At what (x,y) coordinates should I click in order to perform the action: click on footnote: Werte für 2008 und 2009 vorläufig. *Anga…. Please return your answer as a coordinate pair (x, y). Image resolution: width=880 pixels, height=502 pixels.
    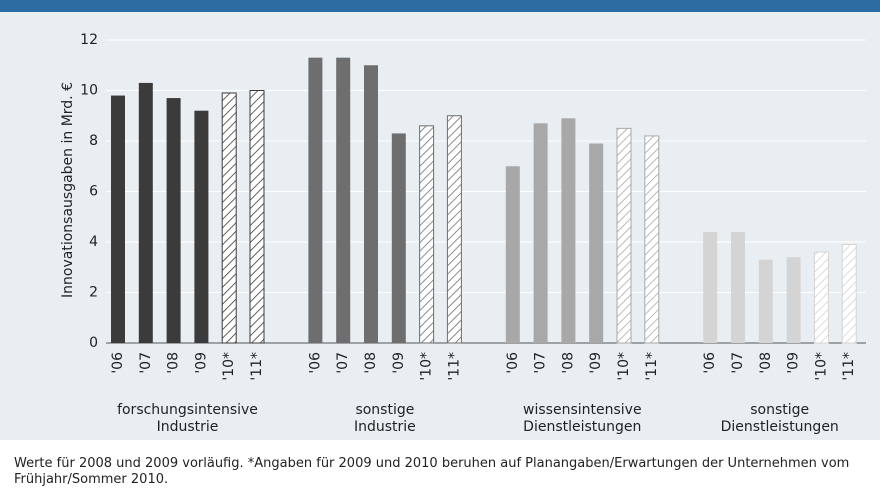
    Looking at the image, I should click on (432, 471).